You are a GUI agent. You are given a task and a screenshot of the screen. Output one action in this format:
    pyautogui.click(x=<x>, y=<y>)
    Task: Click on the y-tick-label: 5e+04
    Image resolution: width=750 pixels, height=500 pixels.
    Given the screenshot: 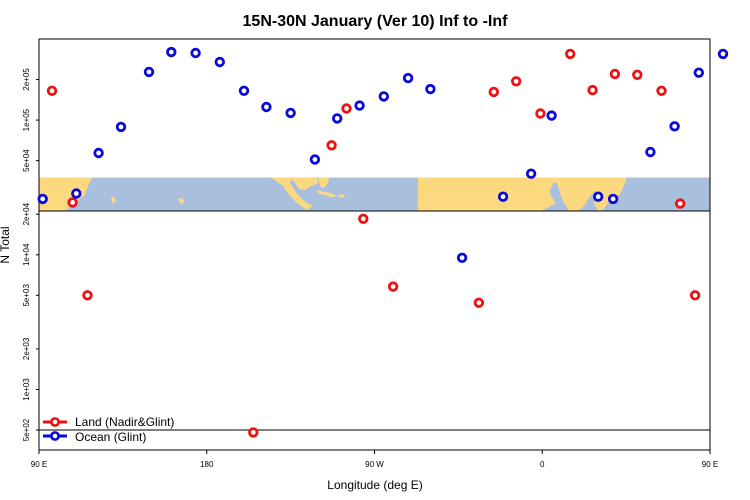 What is the action you would take?
    pyautogui.click(x=26, y=160)
    